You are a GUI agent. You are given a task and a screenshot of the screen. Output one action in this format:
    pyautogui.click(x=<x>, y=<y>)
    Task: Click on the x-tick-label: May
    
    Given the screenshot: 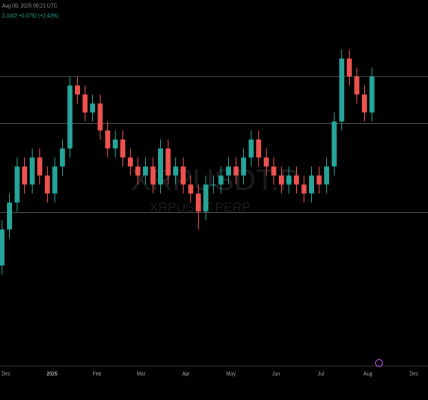 What is the action you would take?
    pyautogui.click(x=231, y=374)
    